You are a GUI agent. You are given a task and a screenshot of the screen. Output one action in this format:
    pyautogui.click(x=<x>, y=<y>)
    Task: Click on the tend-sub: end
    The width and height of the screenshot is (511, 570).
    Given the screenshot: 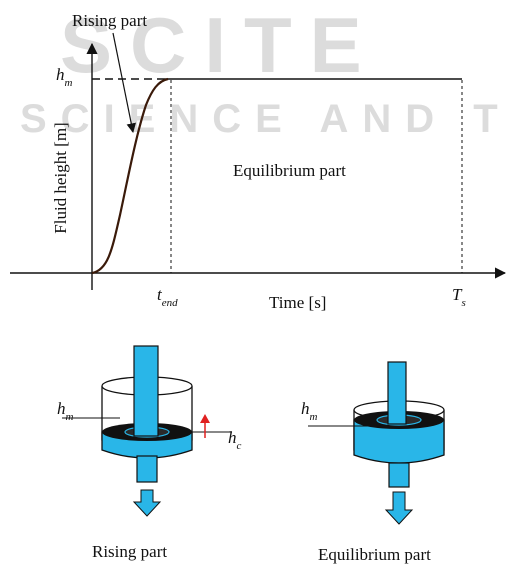 What is the action you would take?
    pyautogui.click(x=170, y=303)
    